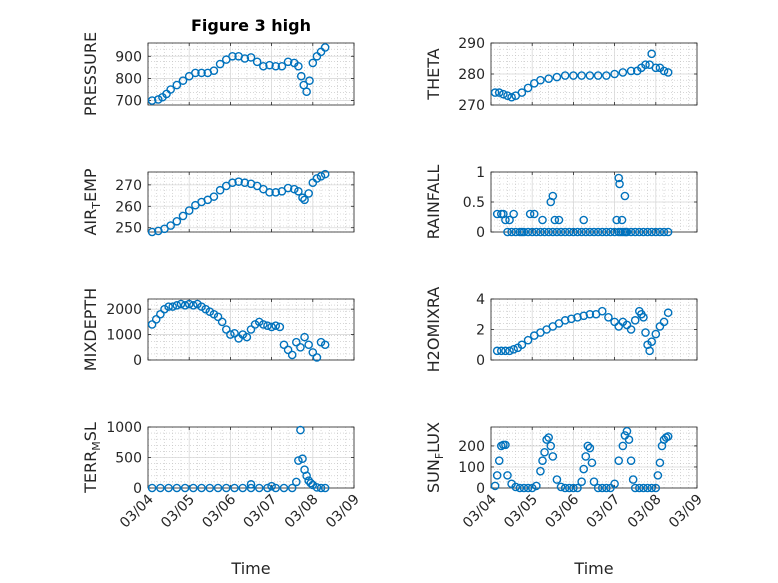 This screenshot has height=583, width=778. Describe the element at coordinates (433, 476) in the screenshot. I see `y-axis-label-text: SUN` at that location.